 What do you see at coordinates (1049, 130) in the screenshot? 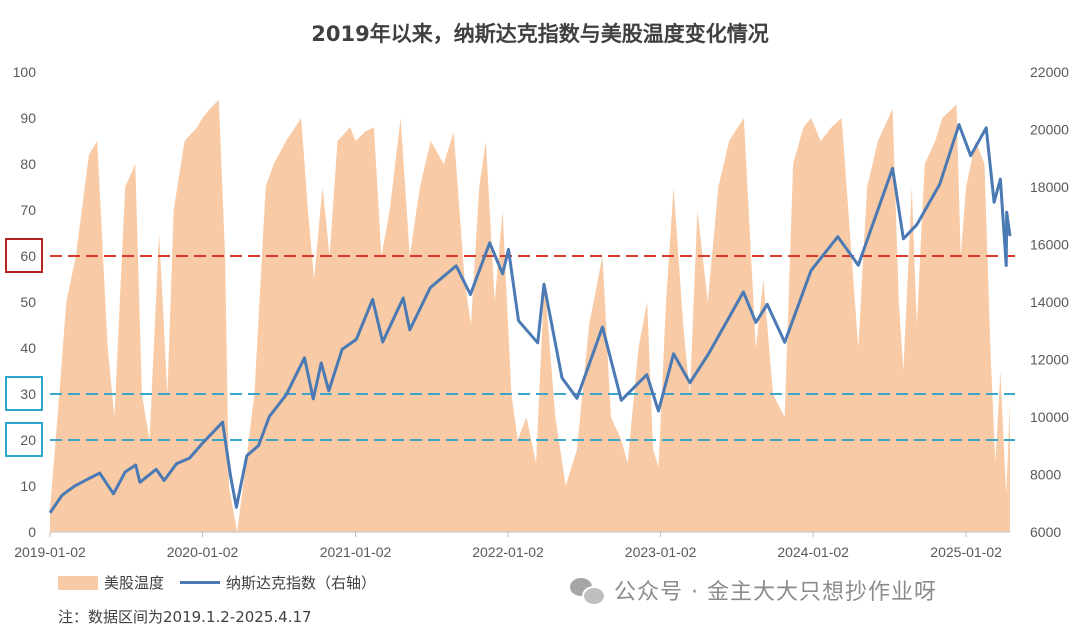
I see `y-right-tick-20000: 20000` at bounding box center [1049, 130].